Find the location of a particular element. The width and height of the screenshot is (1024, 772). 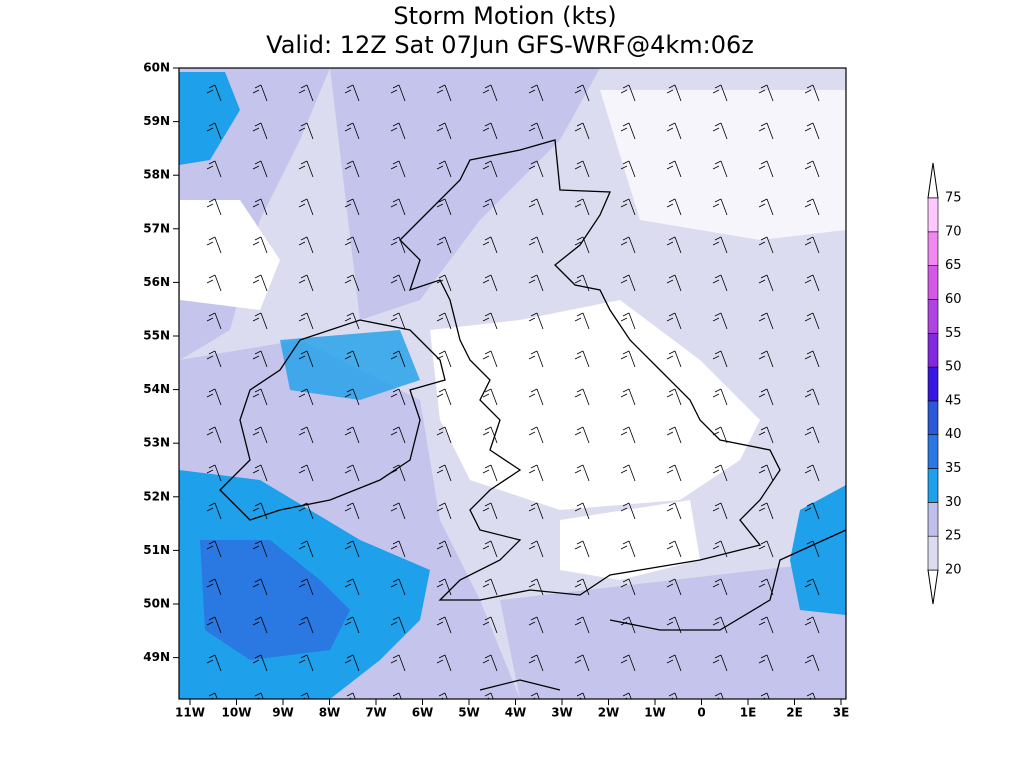

lat-label: 51N is located at coordinates (156, 550).